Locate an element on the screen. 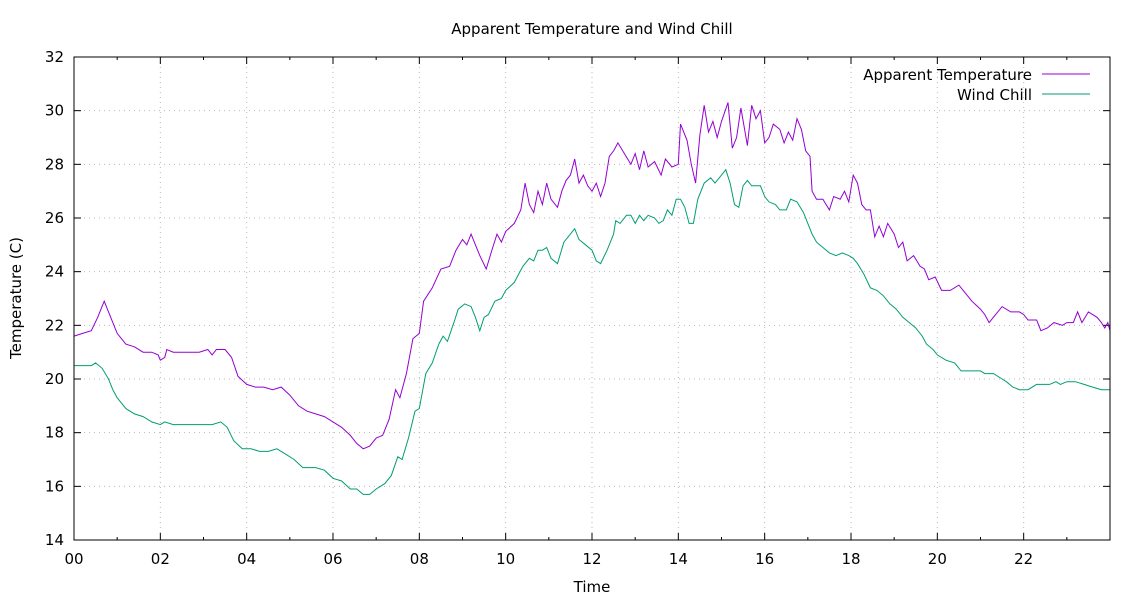  x-tick-label: 22 is located at coordinates (1023, 559).